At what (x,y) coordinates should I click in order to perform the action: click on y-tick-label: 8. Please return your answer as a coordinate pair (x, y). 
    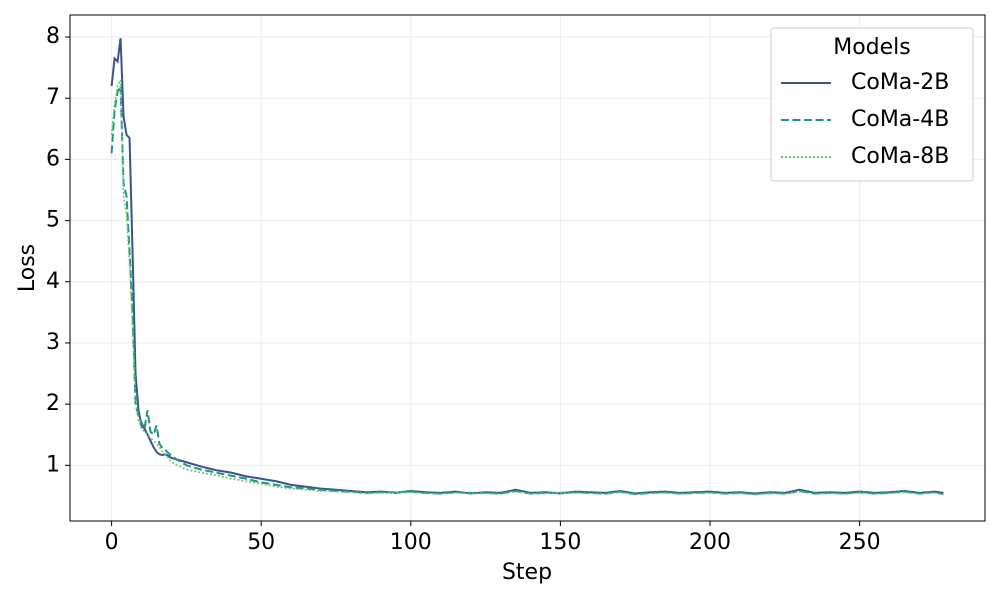
    Looking at the image, I should click on (53, 36).